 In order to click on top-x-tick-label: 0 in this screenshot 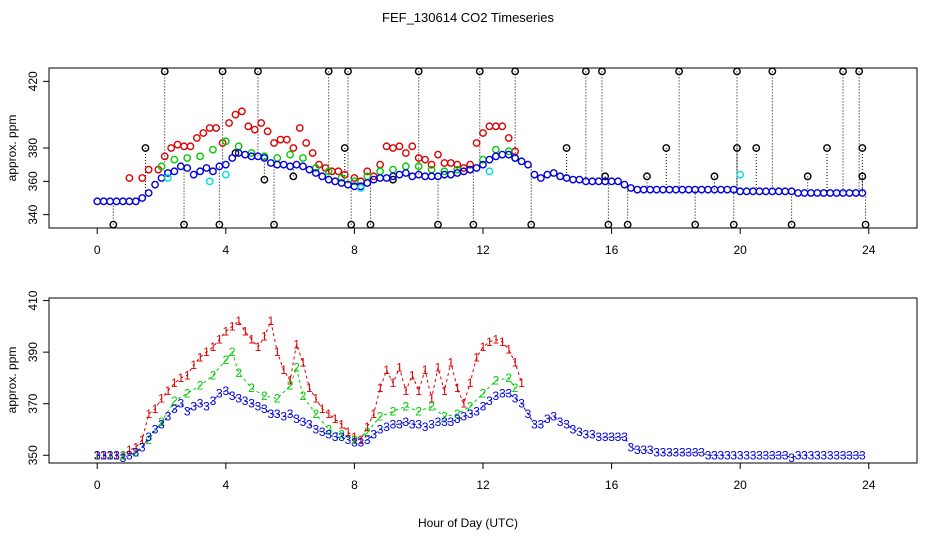, I will do `click(97, 250)`.